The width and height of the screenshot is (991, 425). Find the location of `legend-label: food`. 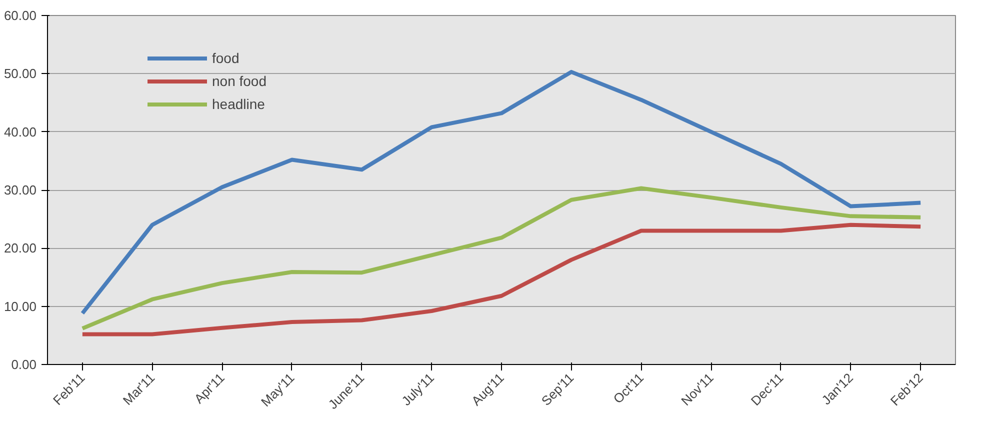

legend-label: food is located at coordinates (226, 58).